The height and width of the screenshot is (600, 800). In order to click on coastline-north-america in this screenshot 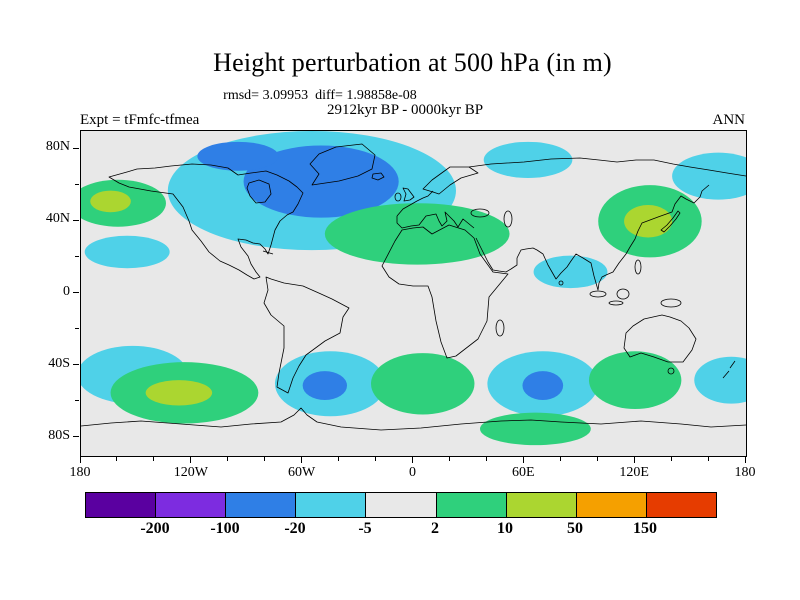, I will do `click(206, 221)`.